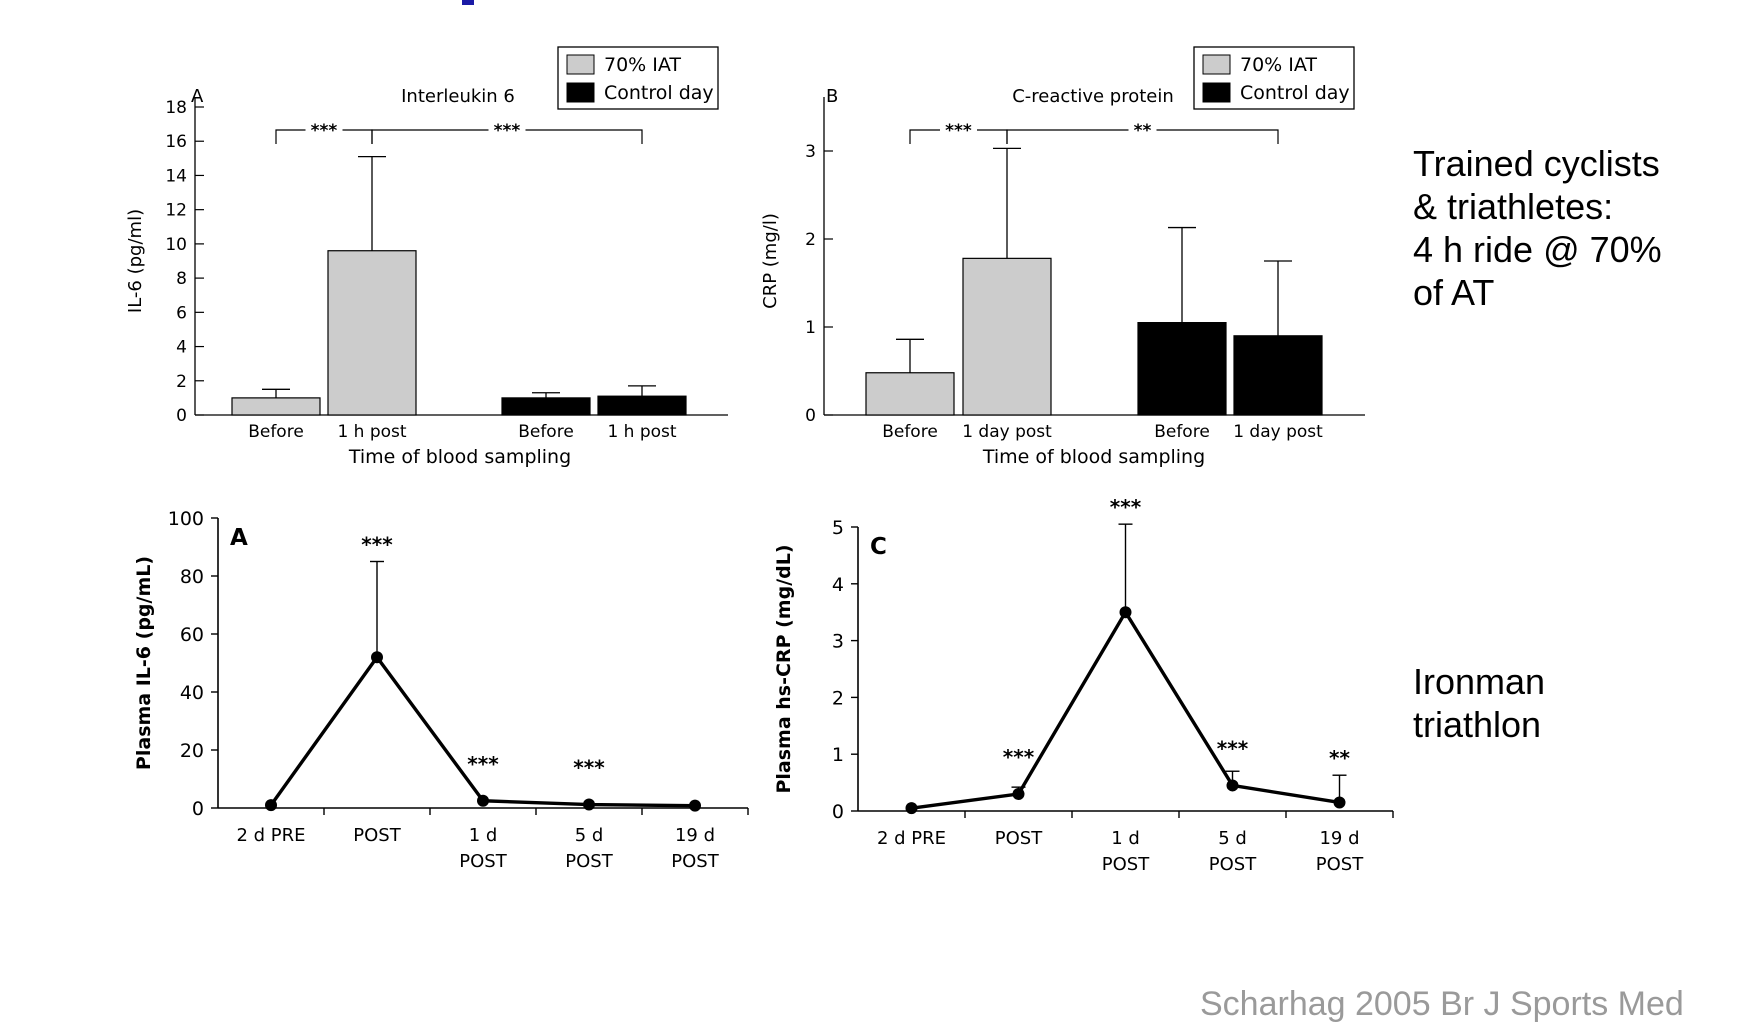  I want to click on y-tick-label: 60, so click(192, 635).